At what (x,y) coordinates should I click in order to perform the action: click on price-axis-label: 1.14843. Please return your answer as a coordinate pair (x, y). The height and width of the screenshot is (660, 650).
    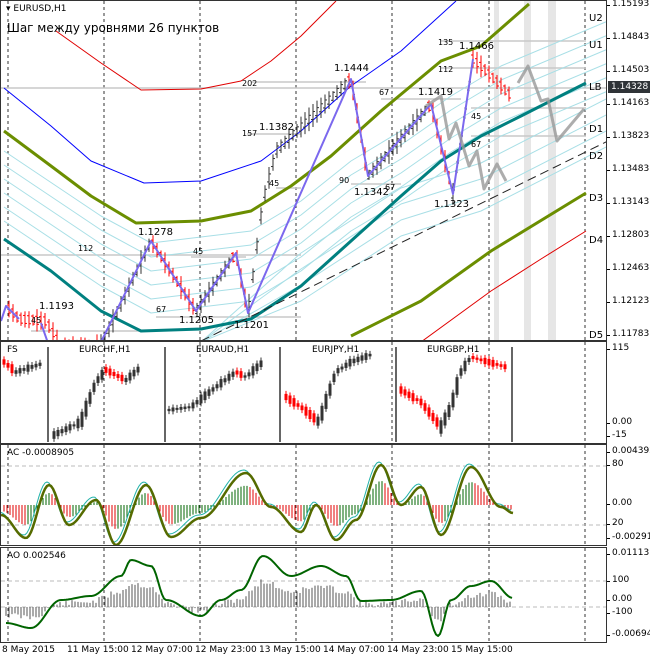
    Looking at the image, I should click on (628, 37).